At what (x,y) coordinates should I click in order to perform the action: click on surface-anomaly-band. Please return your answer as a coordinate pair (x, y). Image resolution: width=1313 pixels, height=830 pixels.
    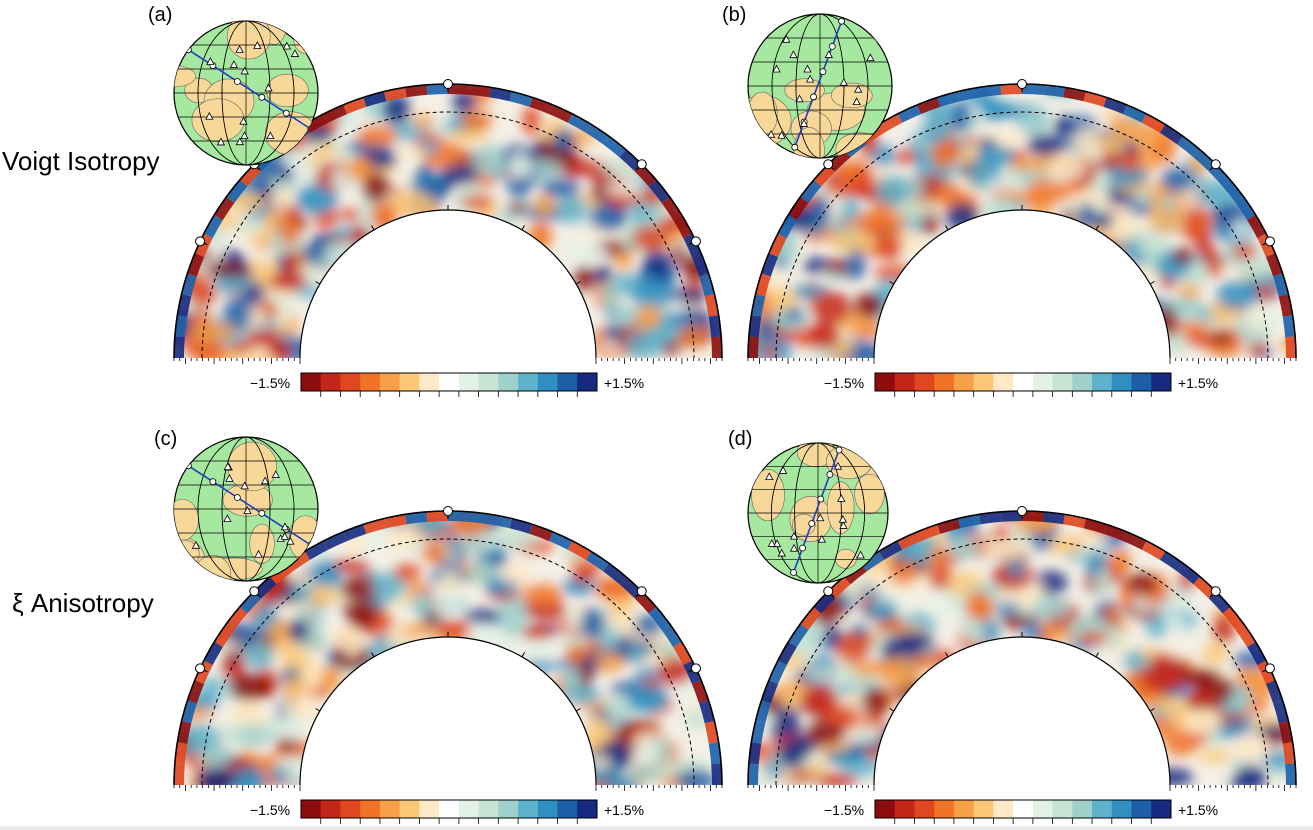
    Looking at the image, I should click on (448, 648).